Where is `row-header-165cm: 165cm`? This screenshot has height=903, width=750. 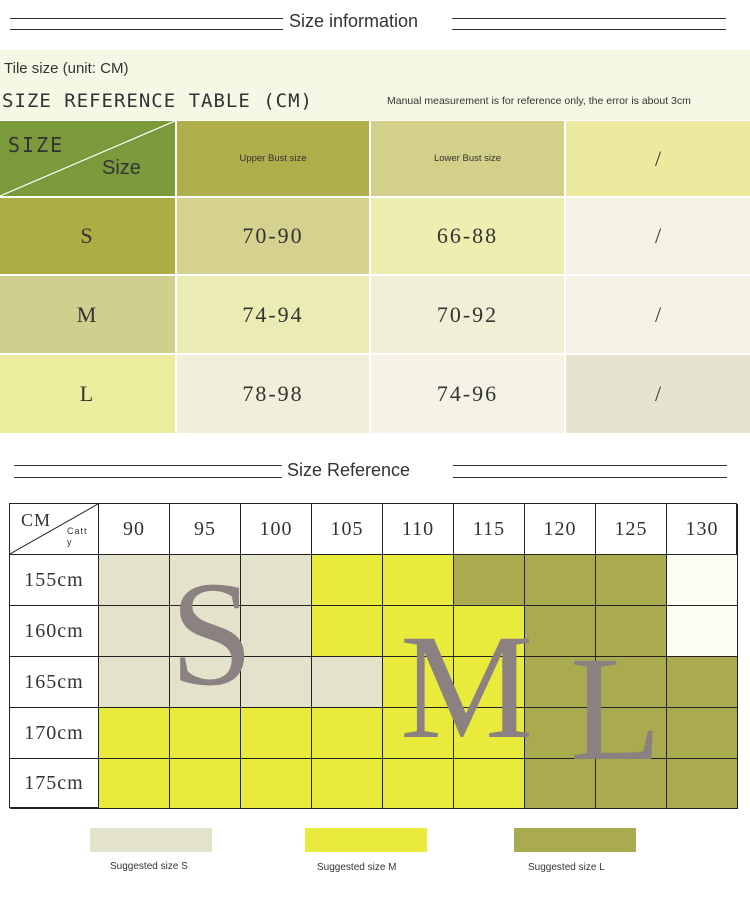
row-header-165cm: 165cm is located at coordinates (54, 682).